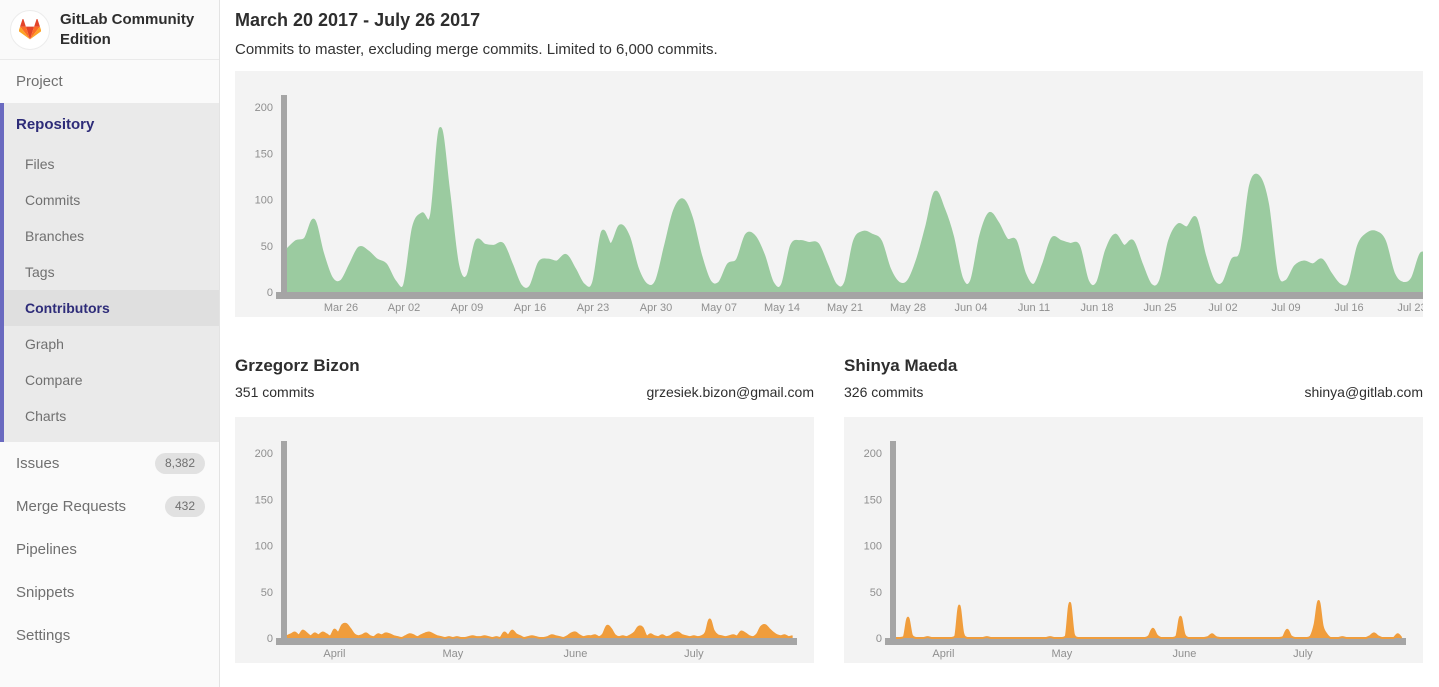  I want to click on sidebar-item-label: Pipelines, so click(46, 549).